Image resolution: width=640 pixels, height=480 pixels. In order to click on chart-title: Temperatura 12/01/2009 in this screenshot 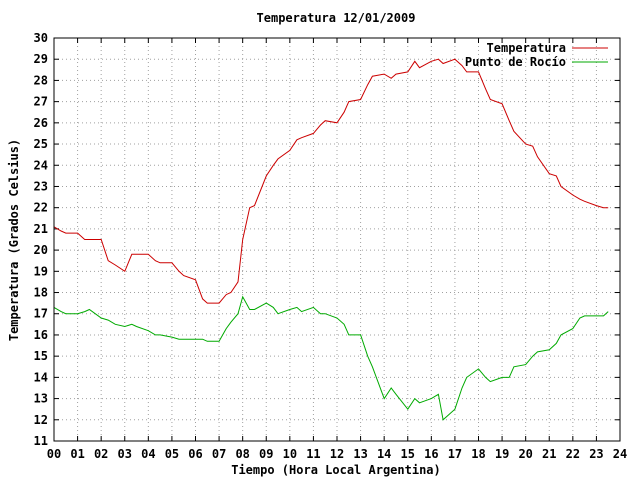, I will do `click(336, 18)`.